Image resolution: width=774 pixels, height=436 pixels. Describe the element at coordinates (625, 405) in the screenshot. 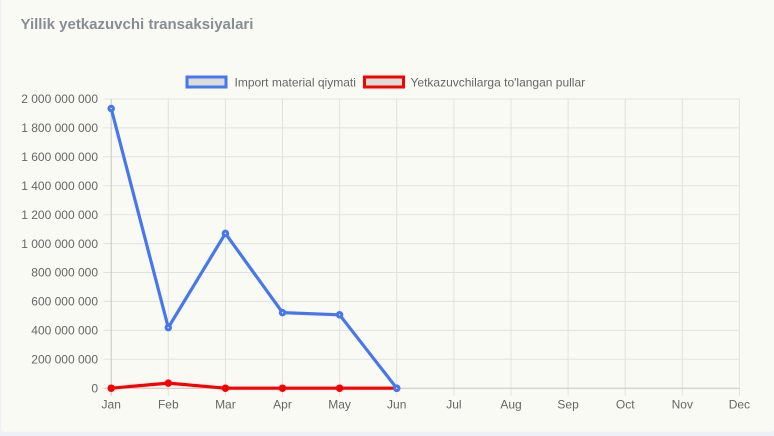

I see `svg-text: Oct` at that location.